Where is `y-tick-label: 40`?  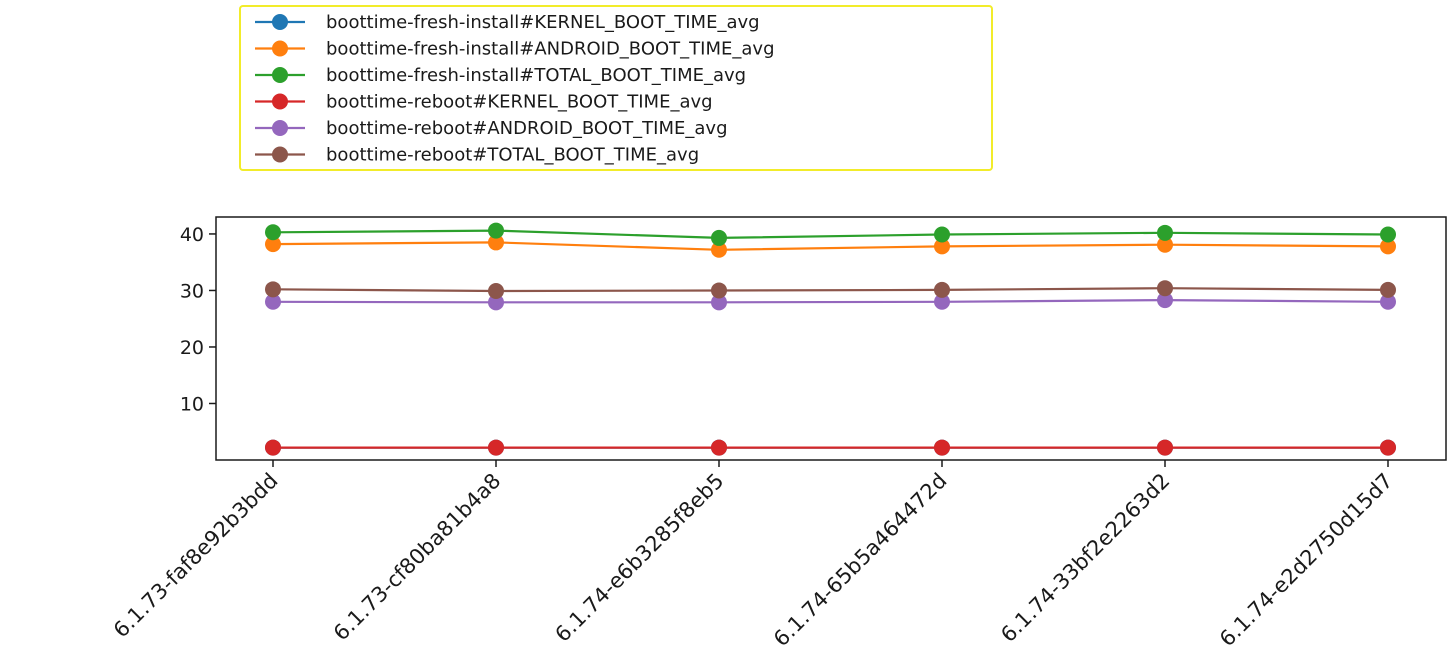 y-tick-label: 40 is located at coordinates (192, 235).